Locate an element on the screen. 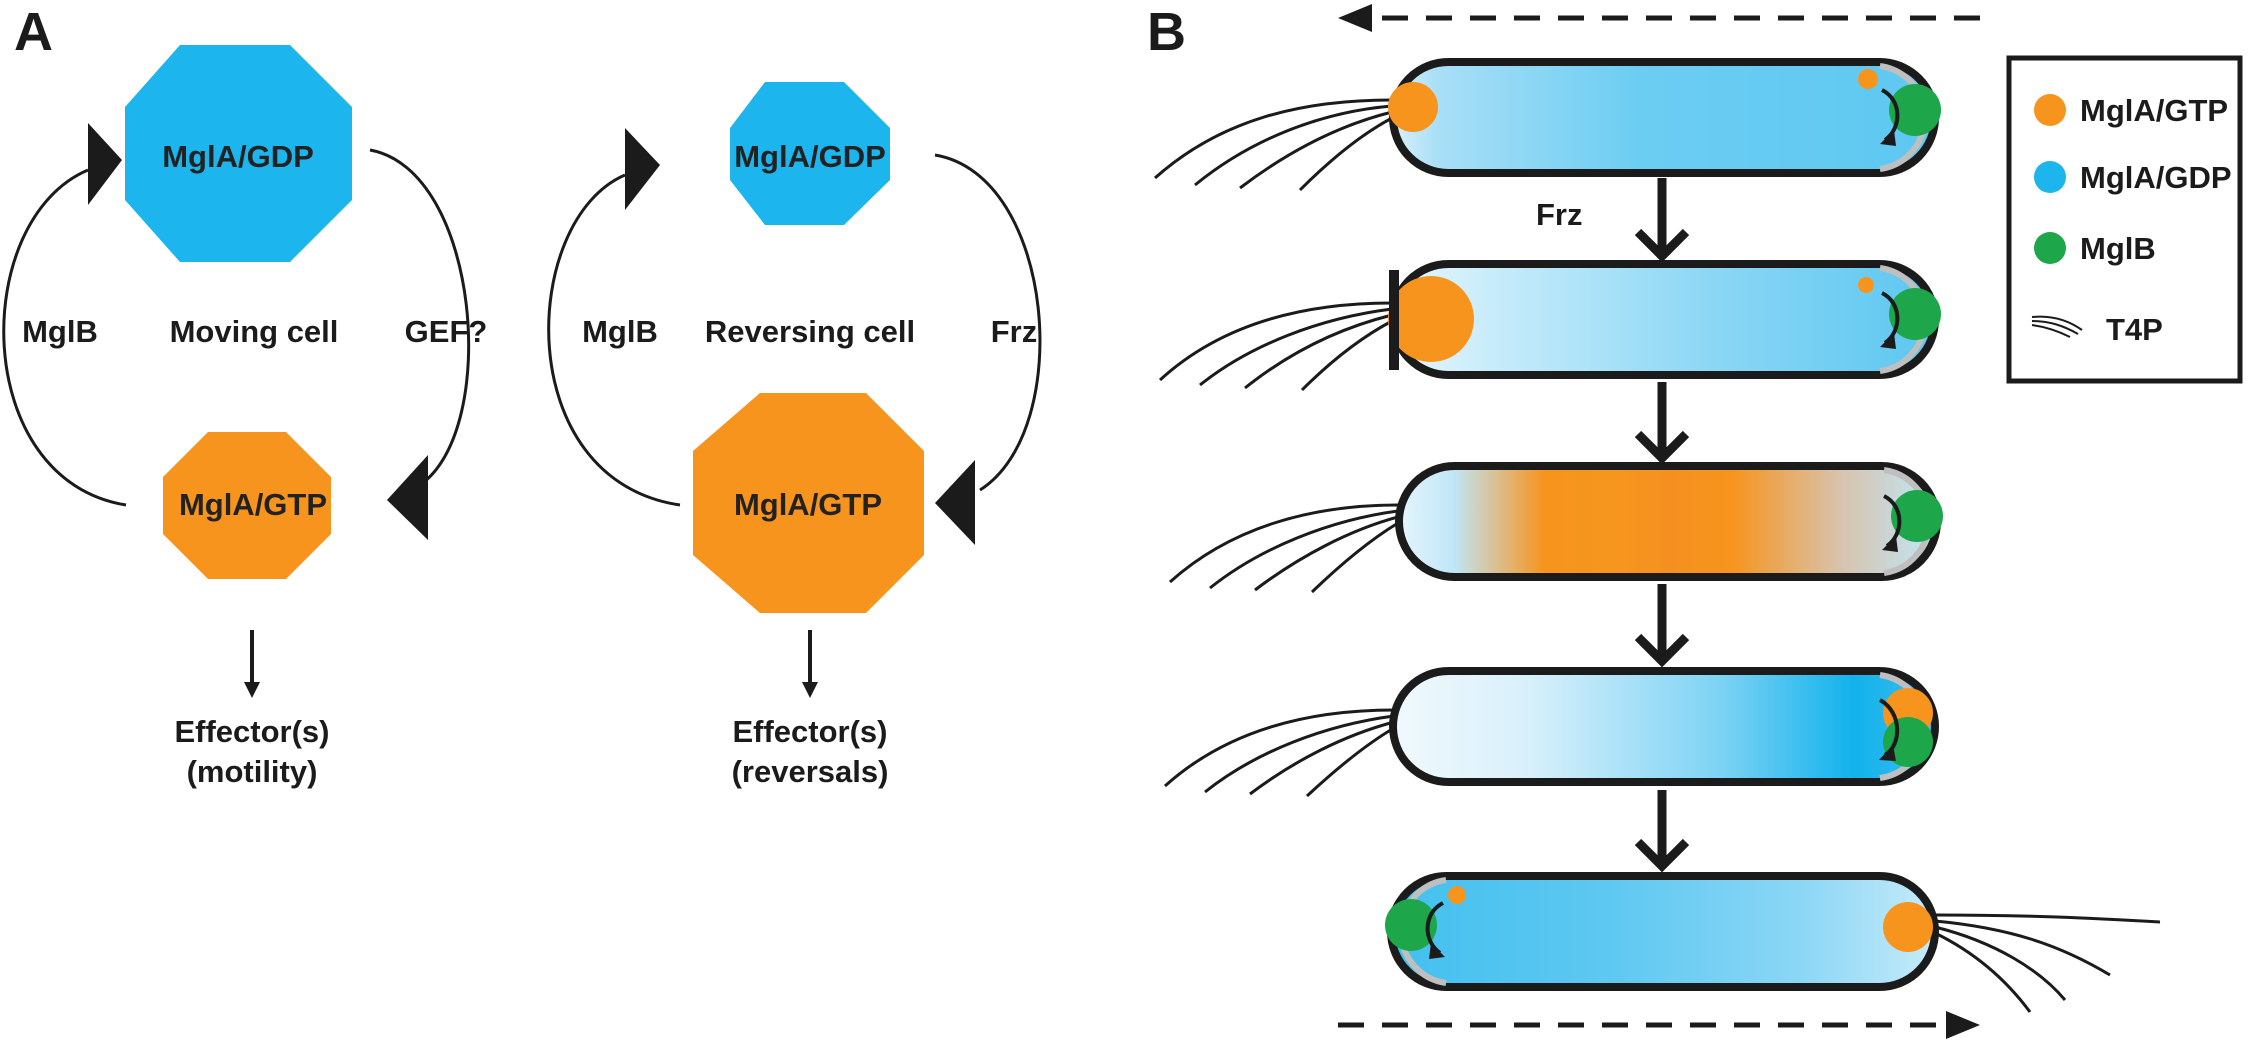  reversing-effector-line1: Effector(s) is located at coordinates (809, 731).